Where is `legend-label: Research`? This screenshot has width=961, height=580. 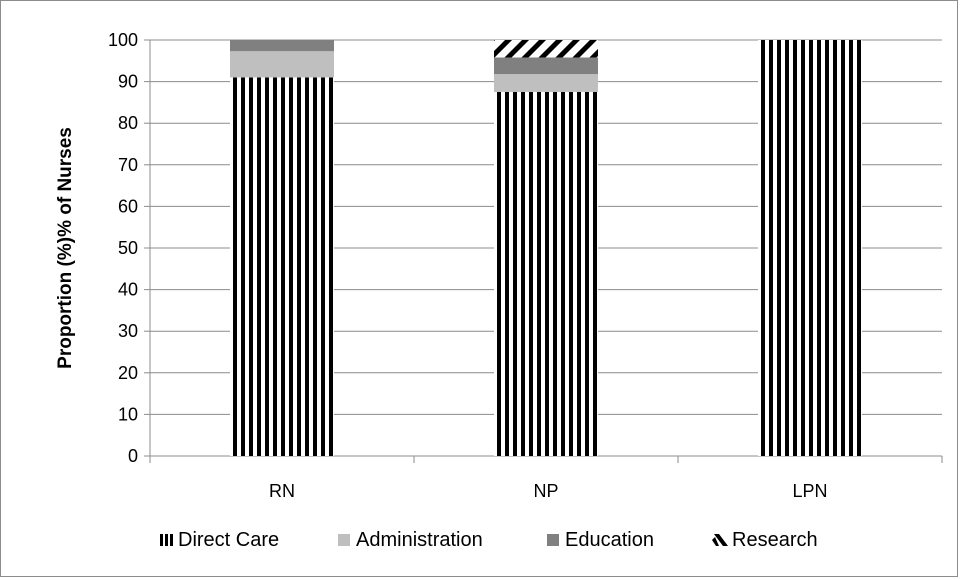
legend-label: Research is located at coordinates (775, 540).